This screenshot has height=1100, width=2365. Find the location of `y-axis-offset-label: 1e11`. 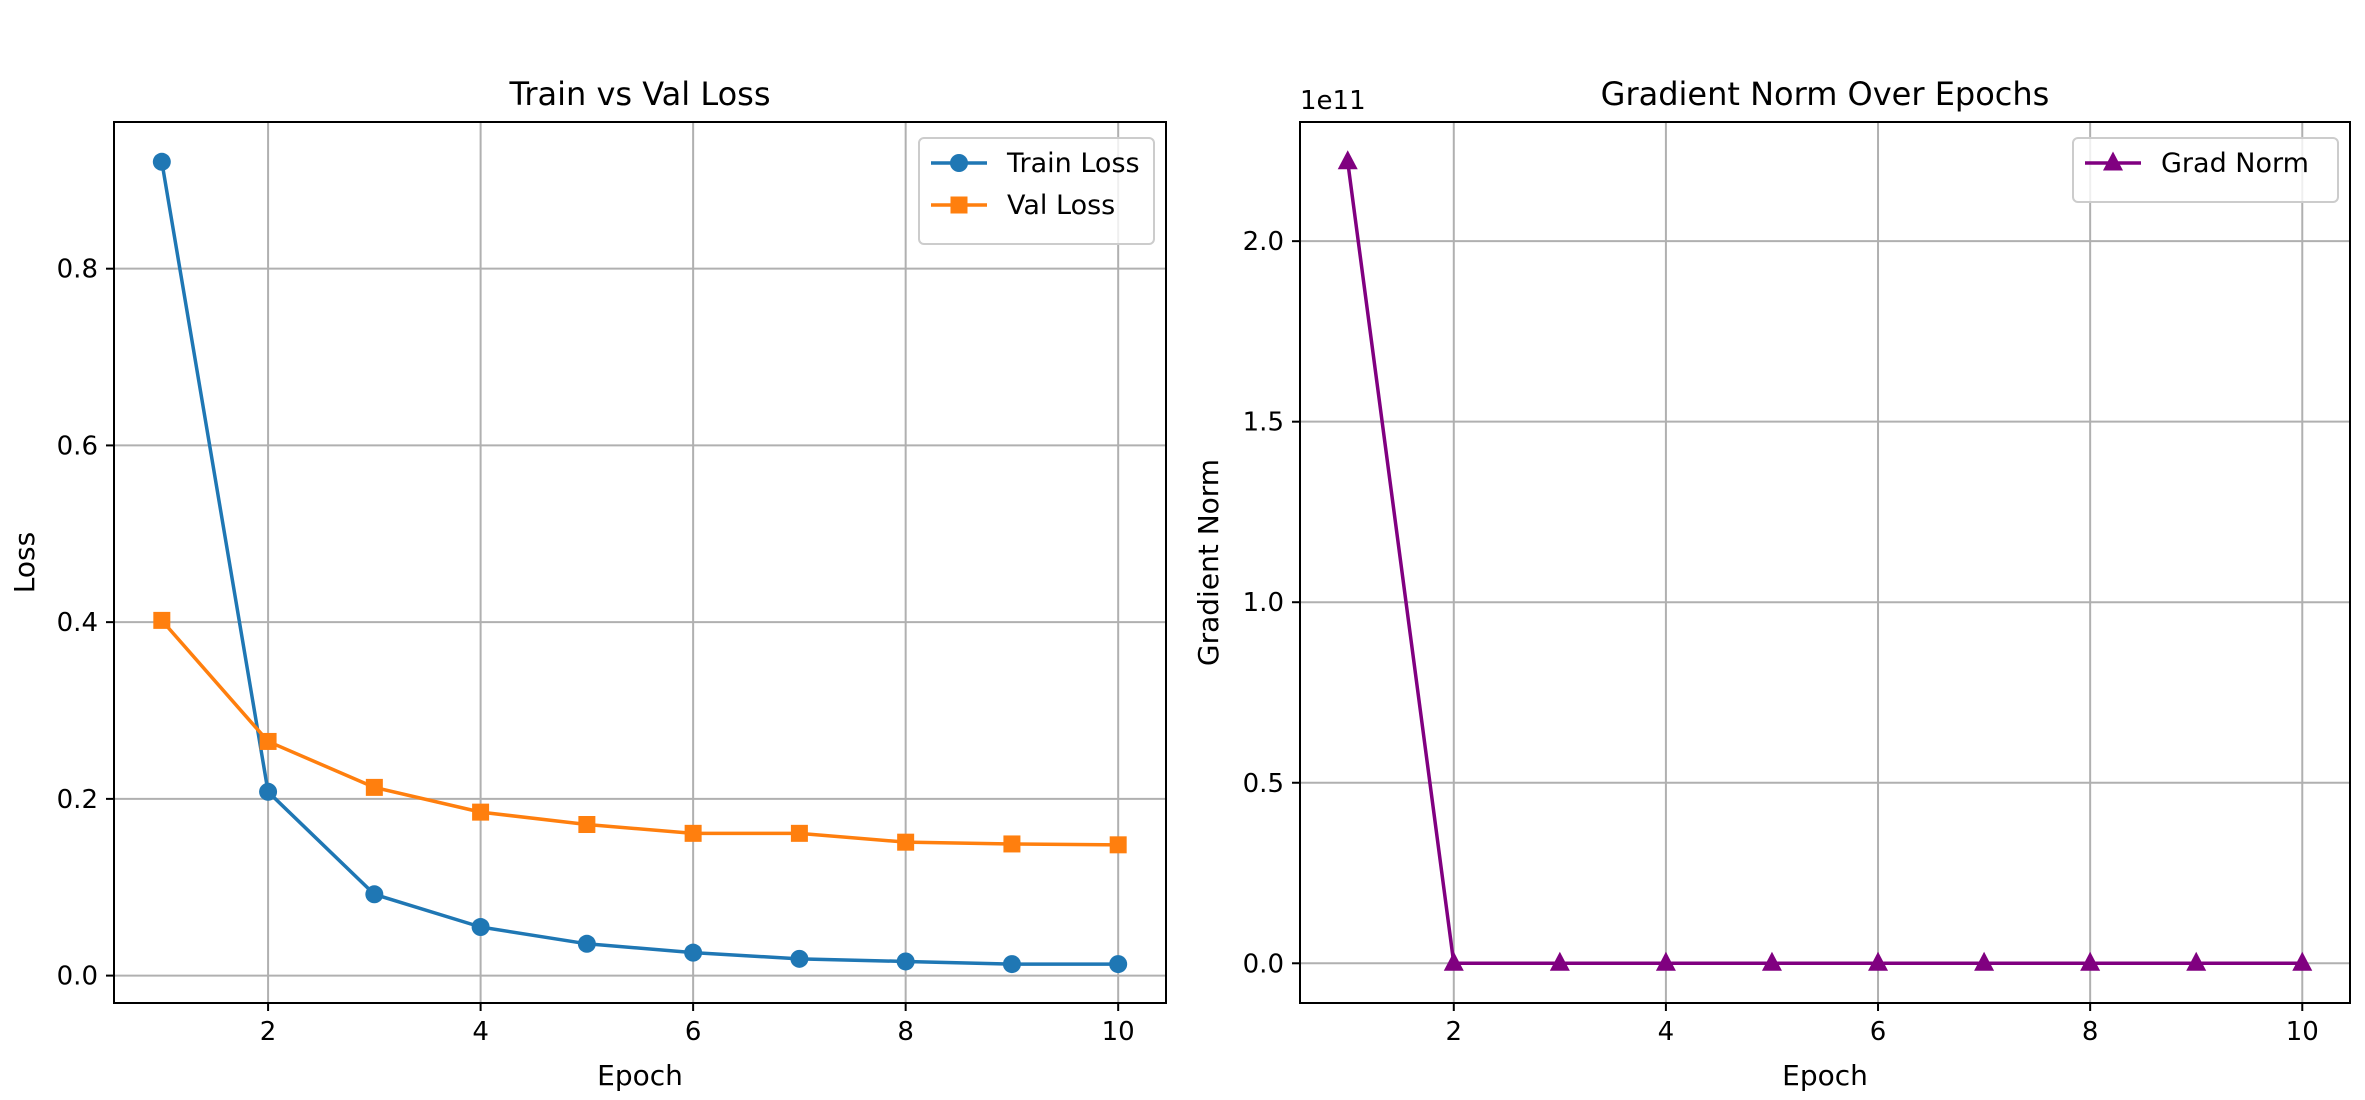

y-axis-offset-label: 1e11 is located at coordinates (1333, 101).